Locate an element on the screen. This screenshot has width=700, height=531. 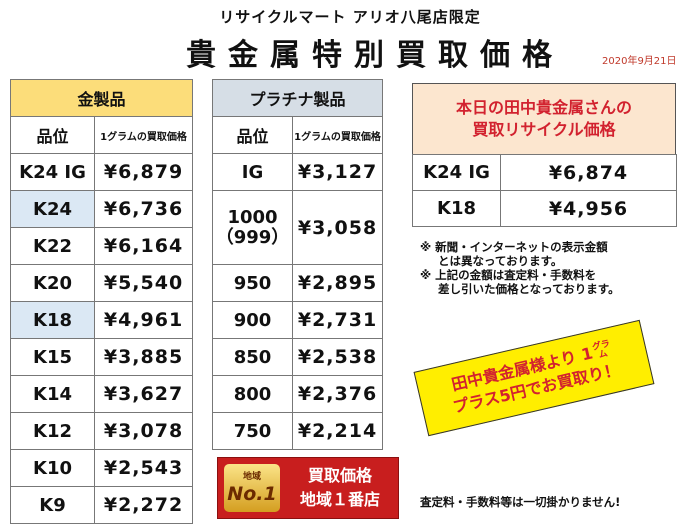
gold-price-header: 1グラムの買取価格 is located at coordinates (143, 135).